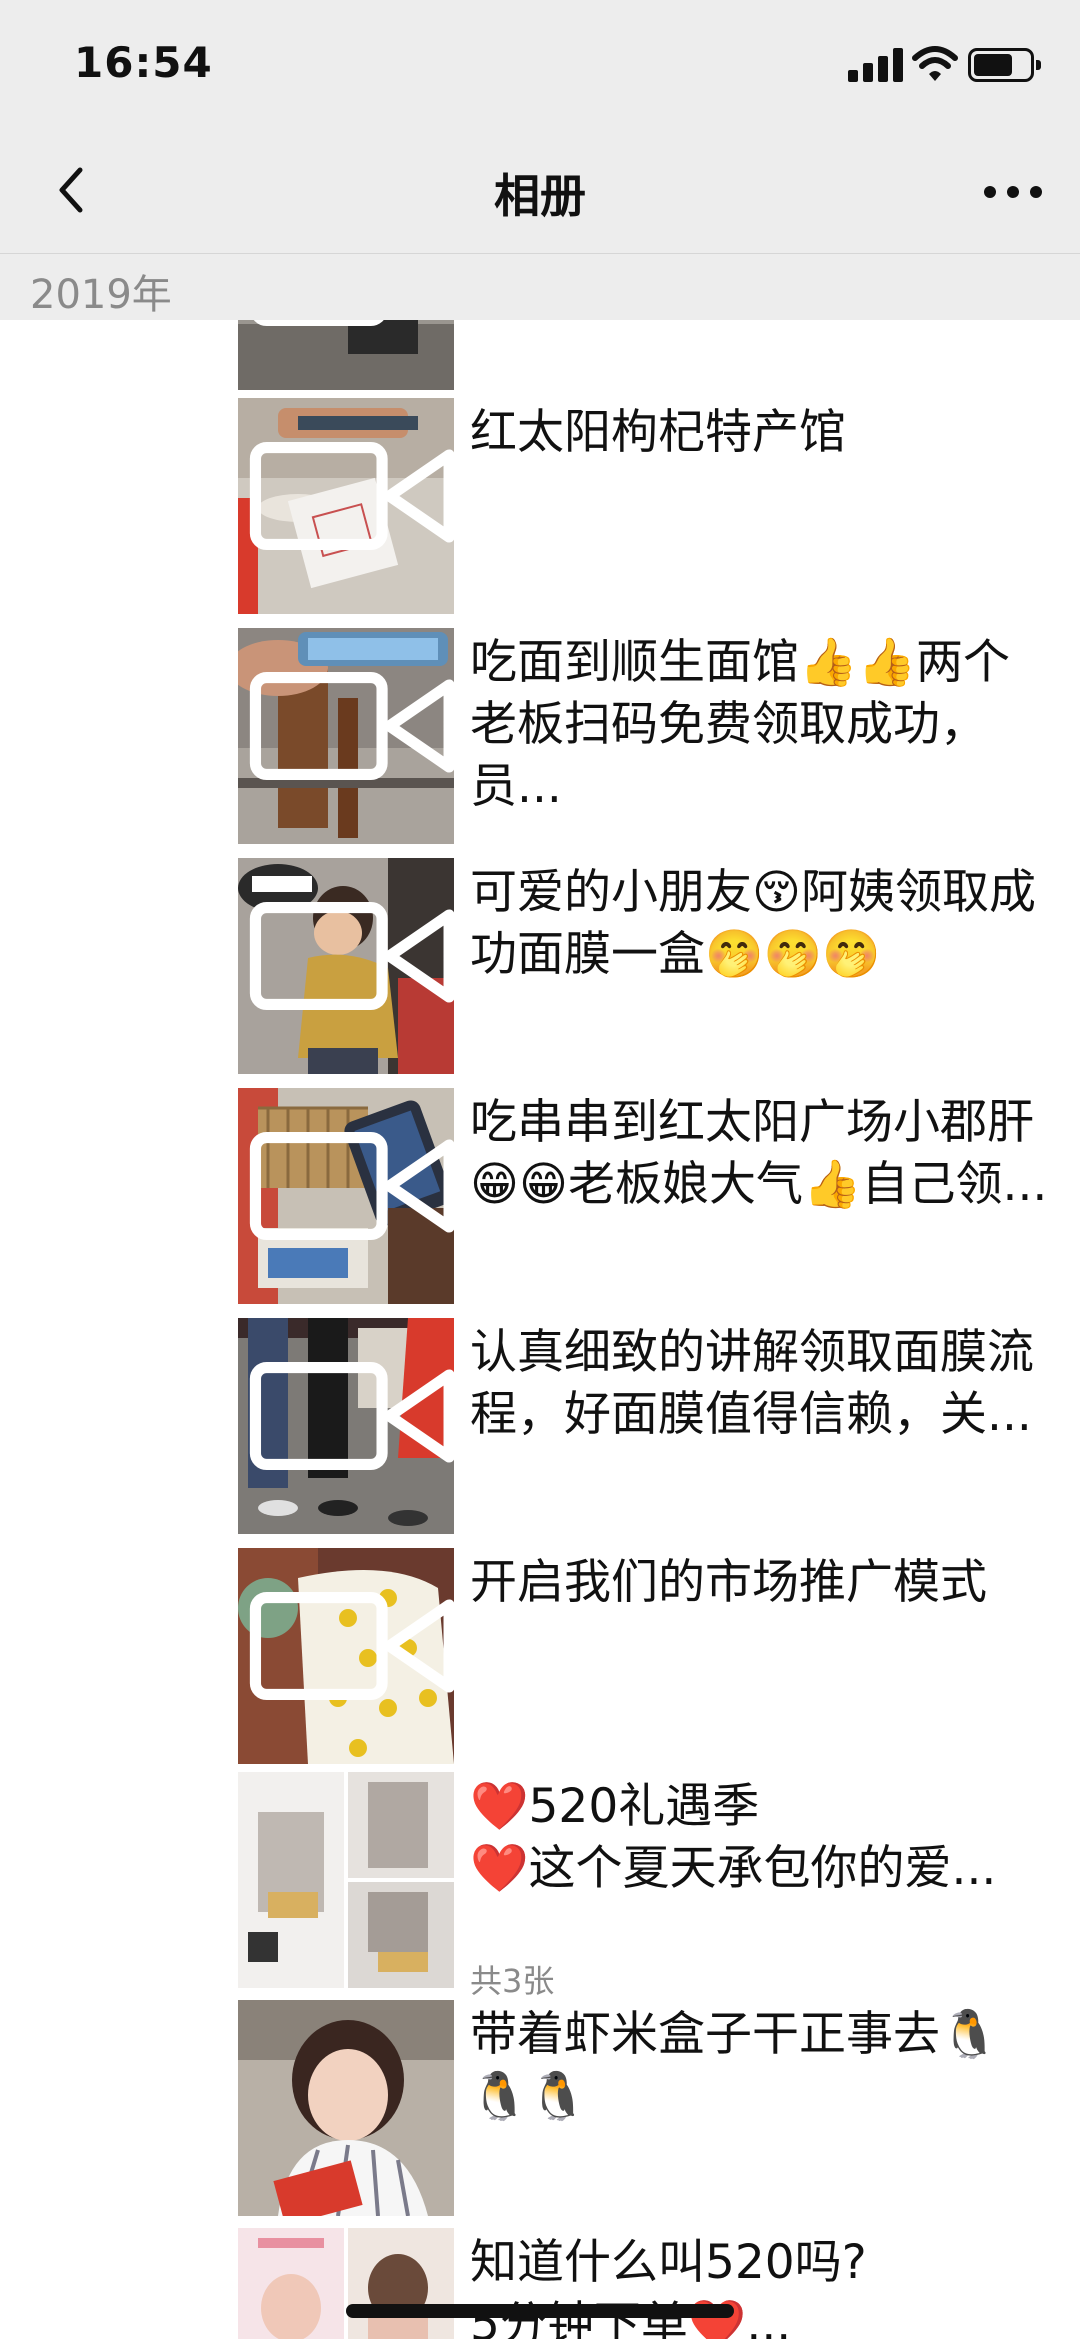 Image resolution: width=1080 pixels, height=2339 pixels. Describe the element at coordinates (648, 1656) in the screenshot. I see `album-post: 开启我们的市场推广模式` at that location.